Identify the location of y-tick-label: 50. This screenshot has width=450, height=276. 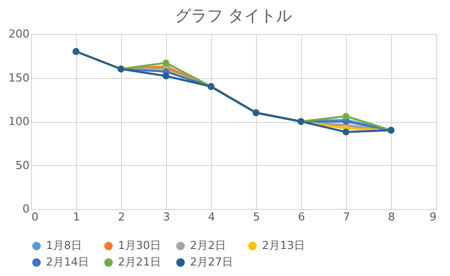
(23, 165).